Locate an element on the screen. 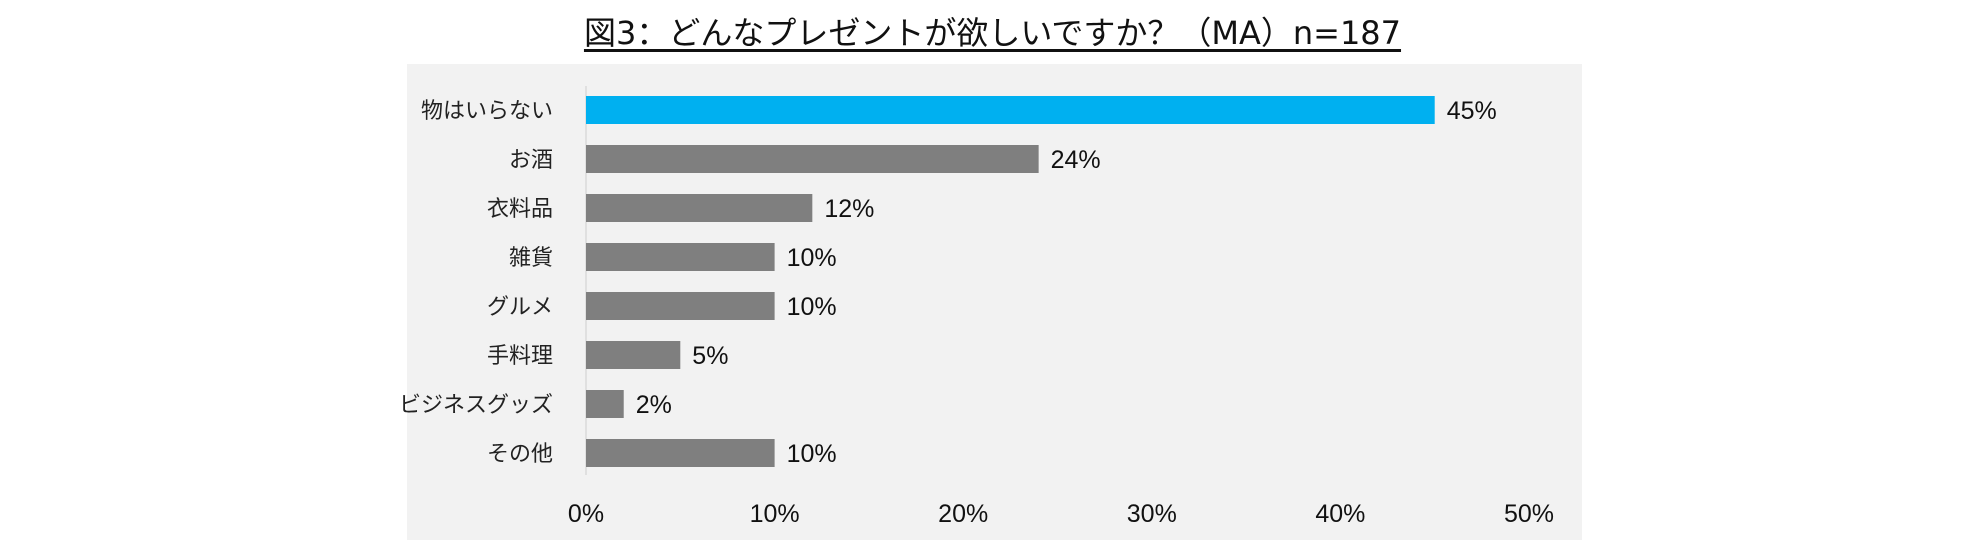  category-label: ビジネスグッズ is located at coordinates (476, 405).